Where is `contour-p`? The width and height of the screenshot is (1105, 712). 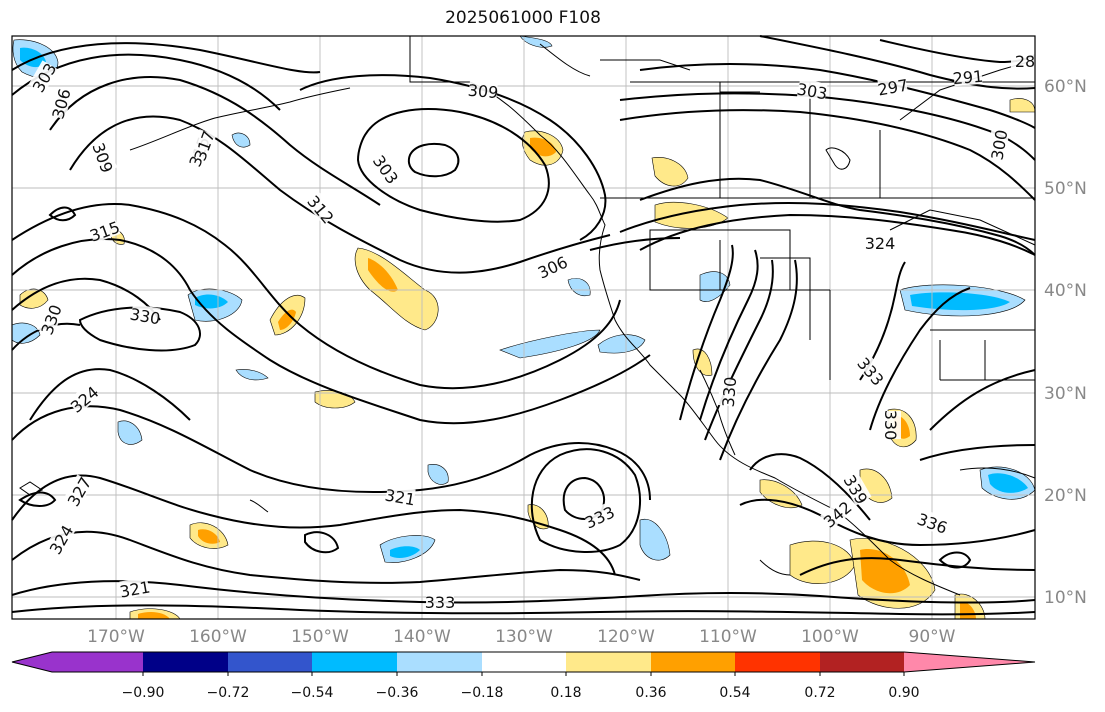
contour-p is located at coordinates (433, 160).